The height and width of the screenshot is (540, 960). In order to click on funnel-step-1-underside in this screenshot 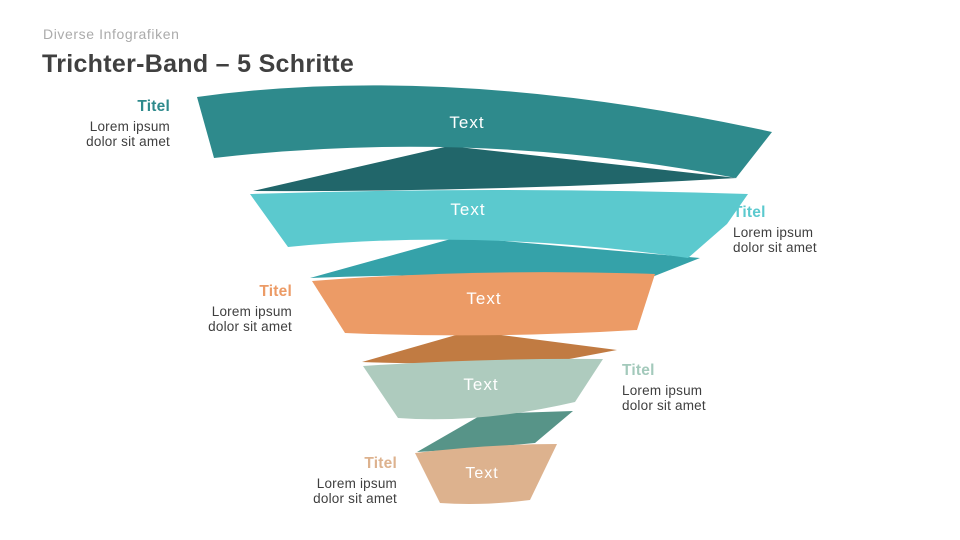, I will do `click(495, 169)`.